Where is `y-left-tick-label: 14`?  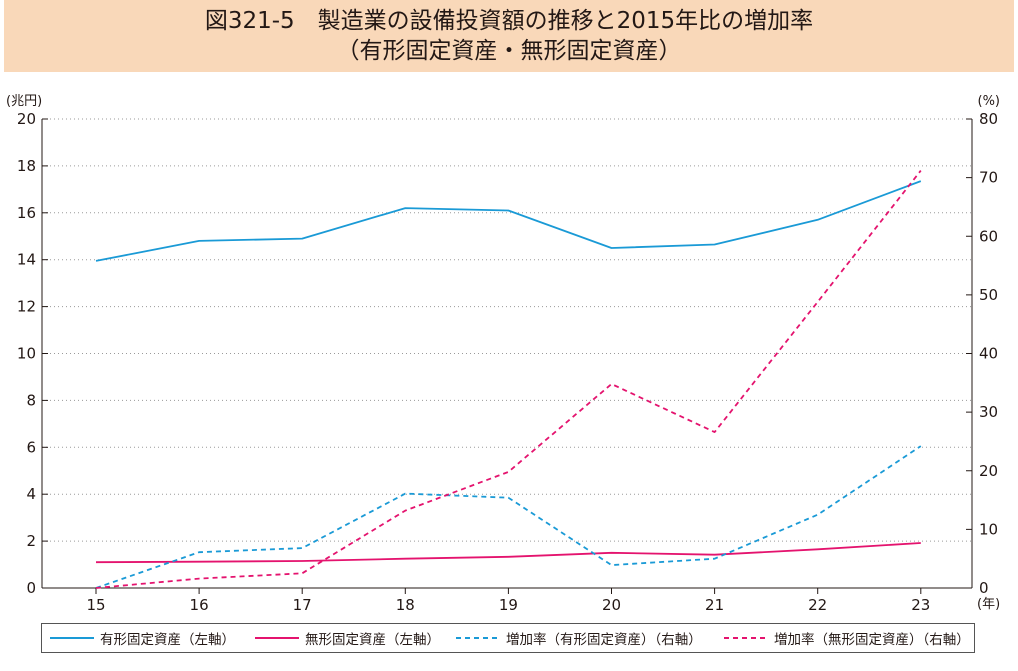
y-left-tick-label: 14 is located at coordinates (26, 260).